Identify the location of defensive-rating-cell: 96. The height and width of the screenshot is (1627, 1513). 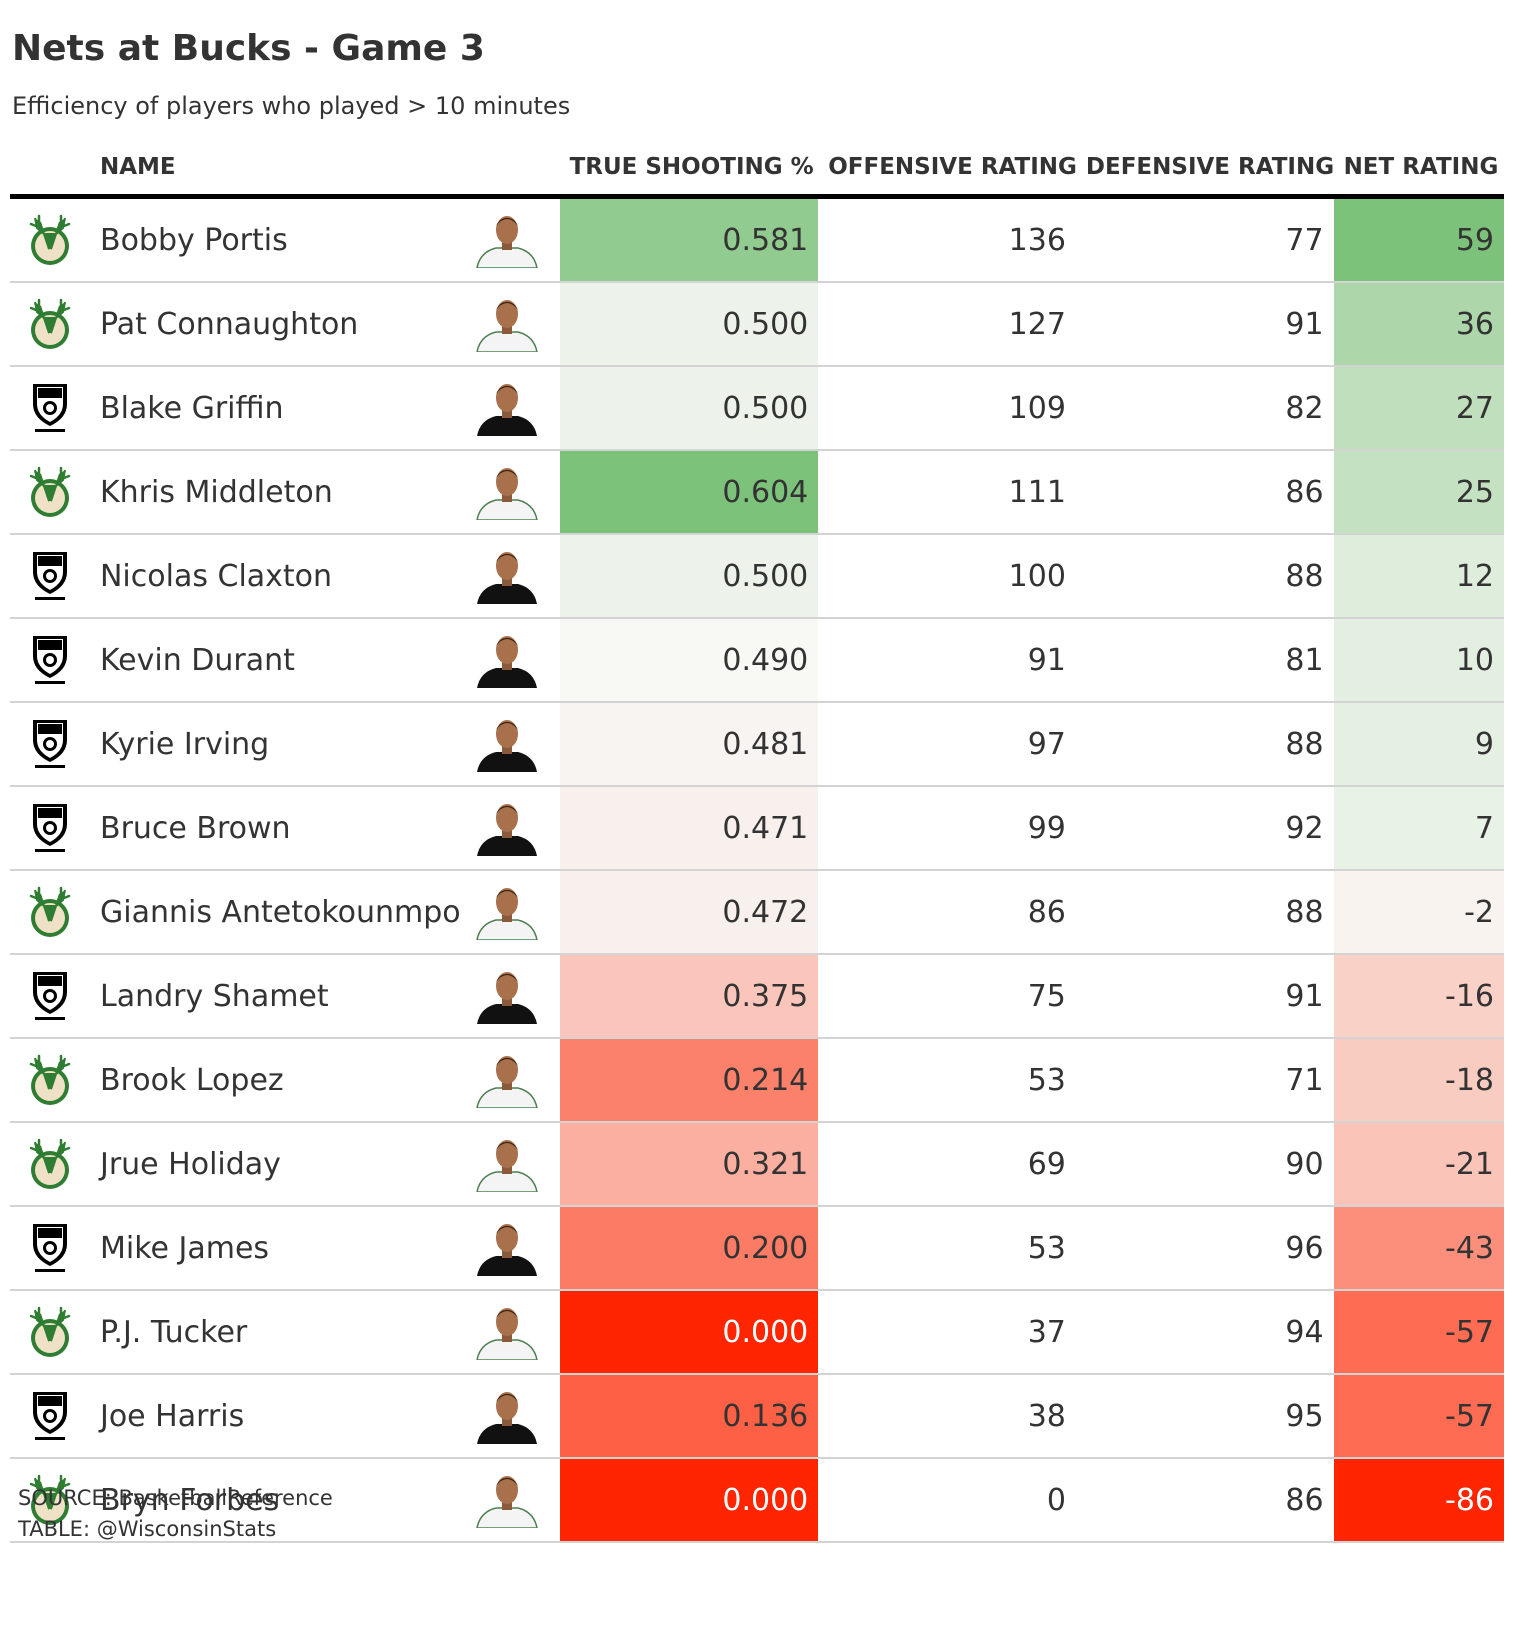
(1204, 1248).